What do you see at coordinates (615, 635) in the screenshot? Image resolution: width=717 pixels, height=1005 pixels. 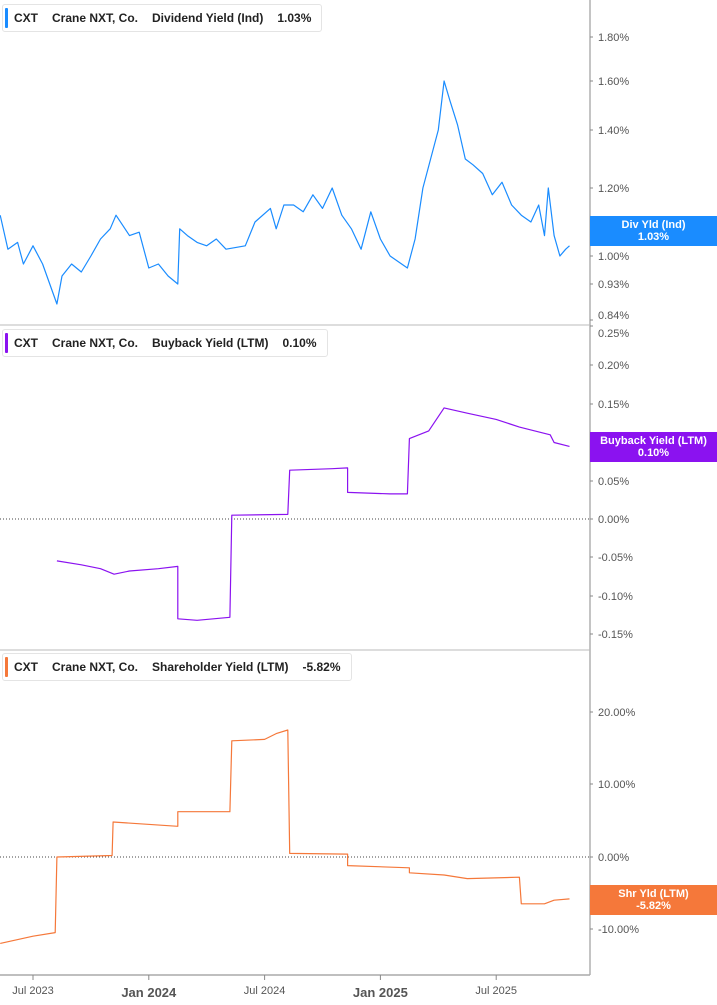 I see `y-tick-label: -0.15%` at bounding box center [615, 635].